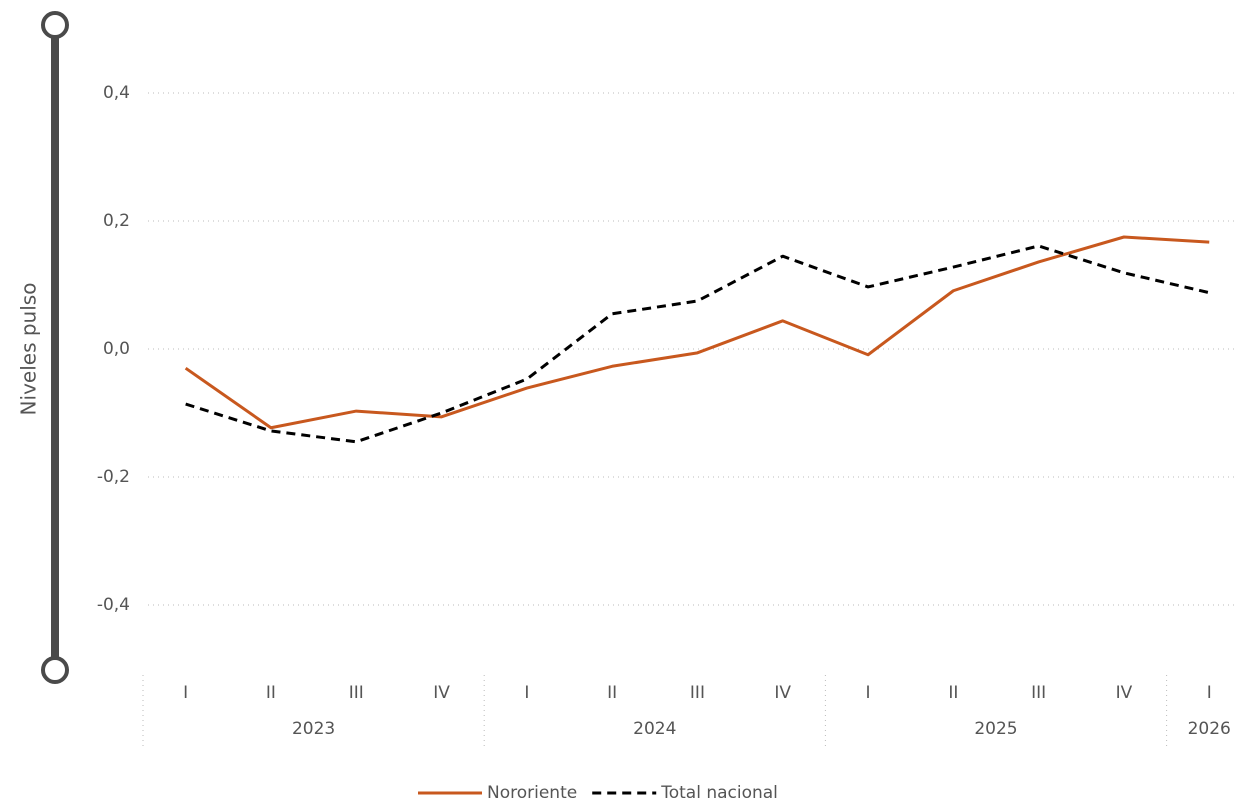  Describe the element at coordinates (29, 349) in the screenshot. I see `y-axis-label: Niveles pulso` at that location.